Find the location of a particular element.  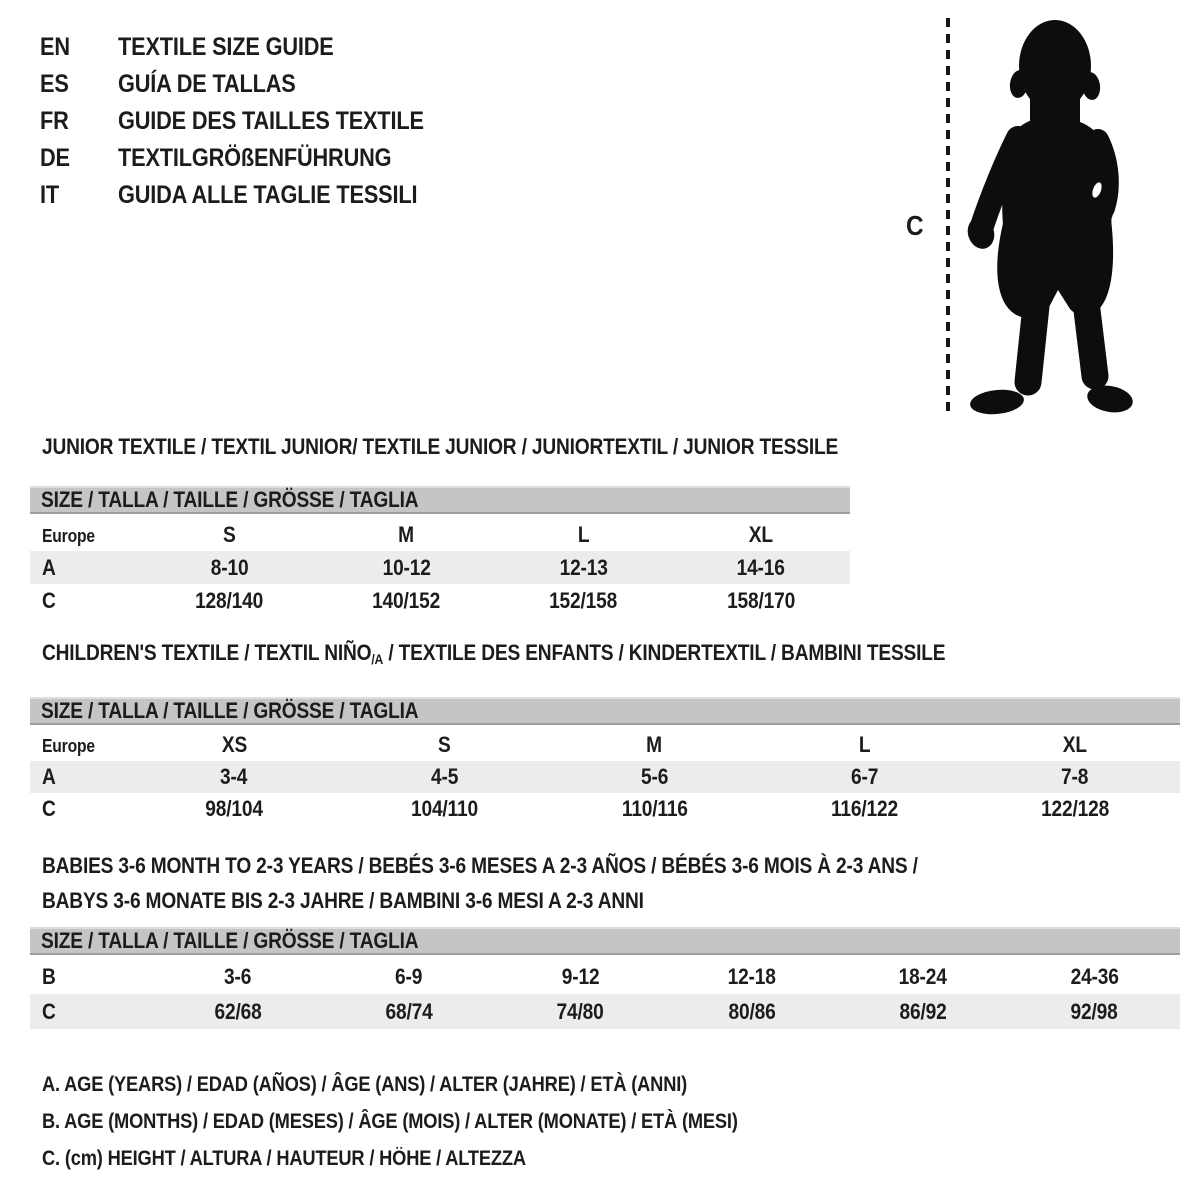

language-code-text: ES is located at coordinates (54, 84).